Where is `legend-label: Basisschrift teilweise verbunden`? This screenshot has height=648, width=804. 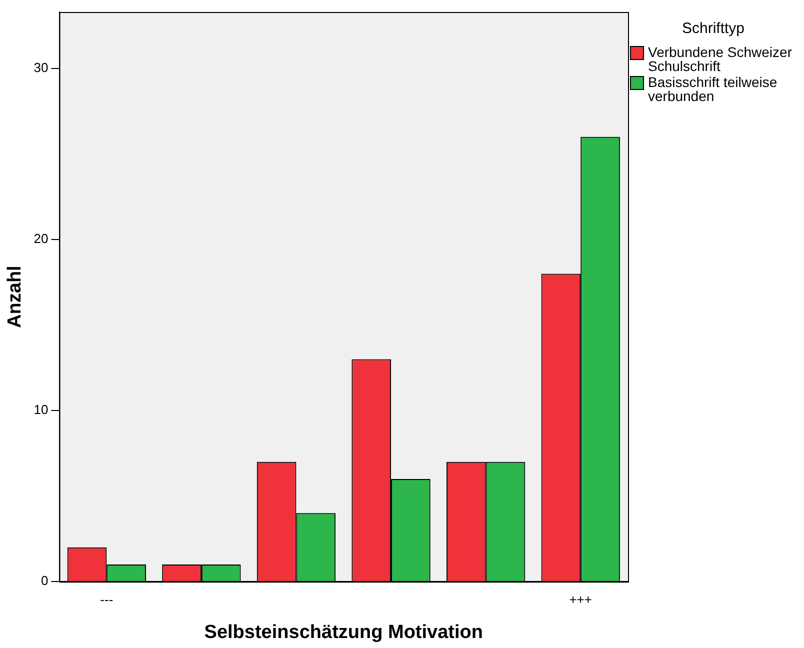 legend-label: Basisschrift teilweise verbunden is located at coordinates (713, 89).